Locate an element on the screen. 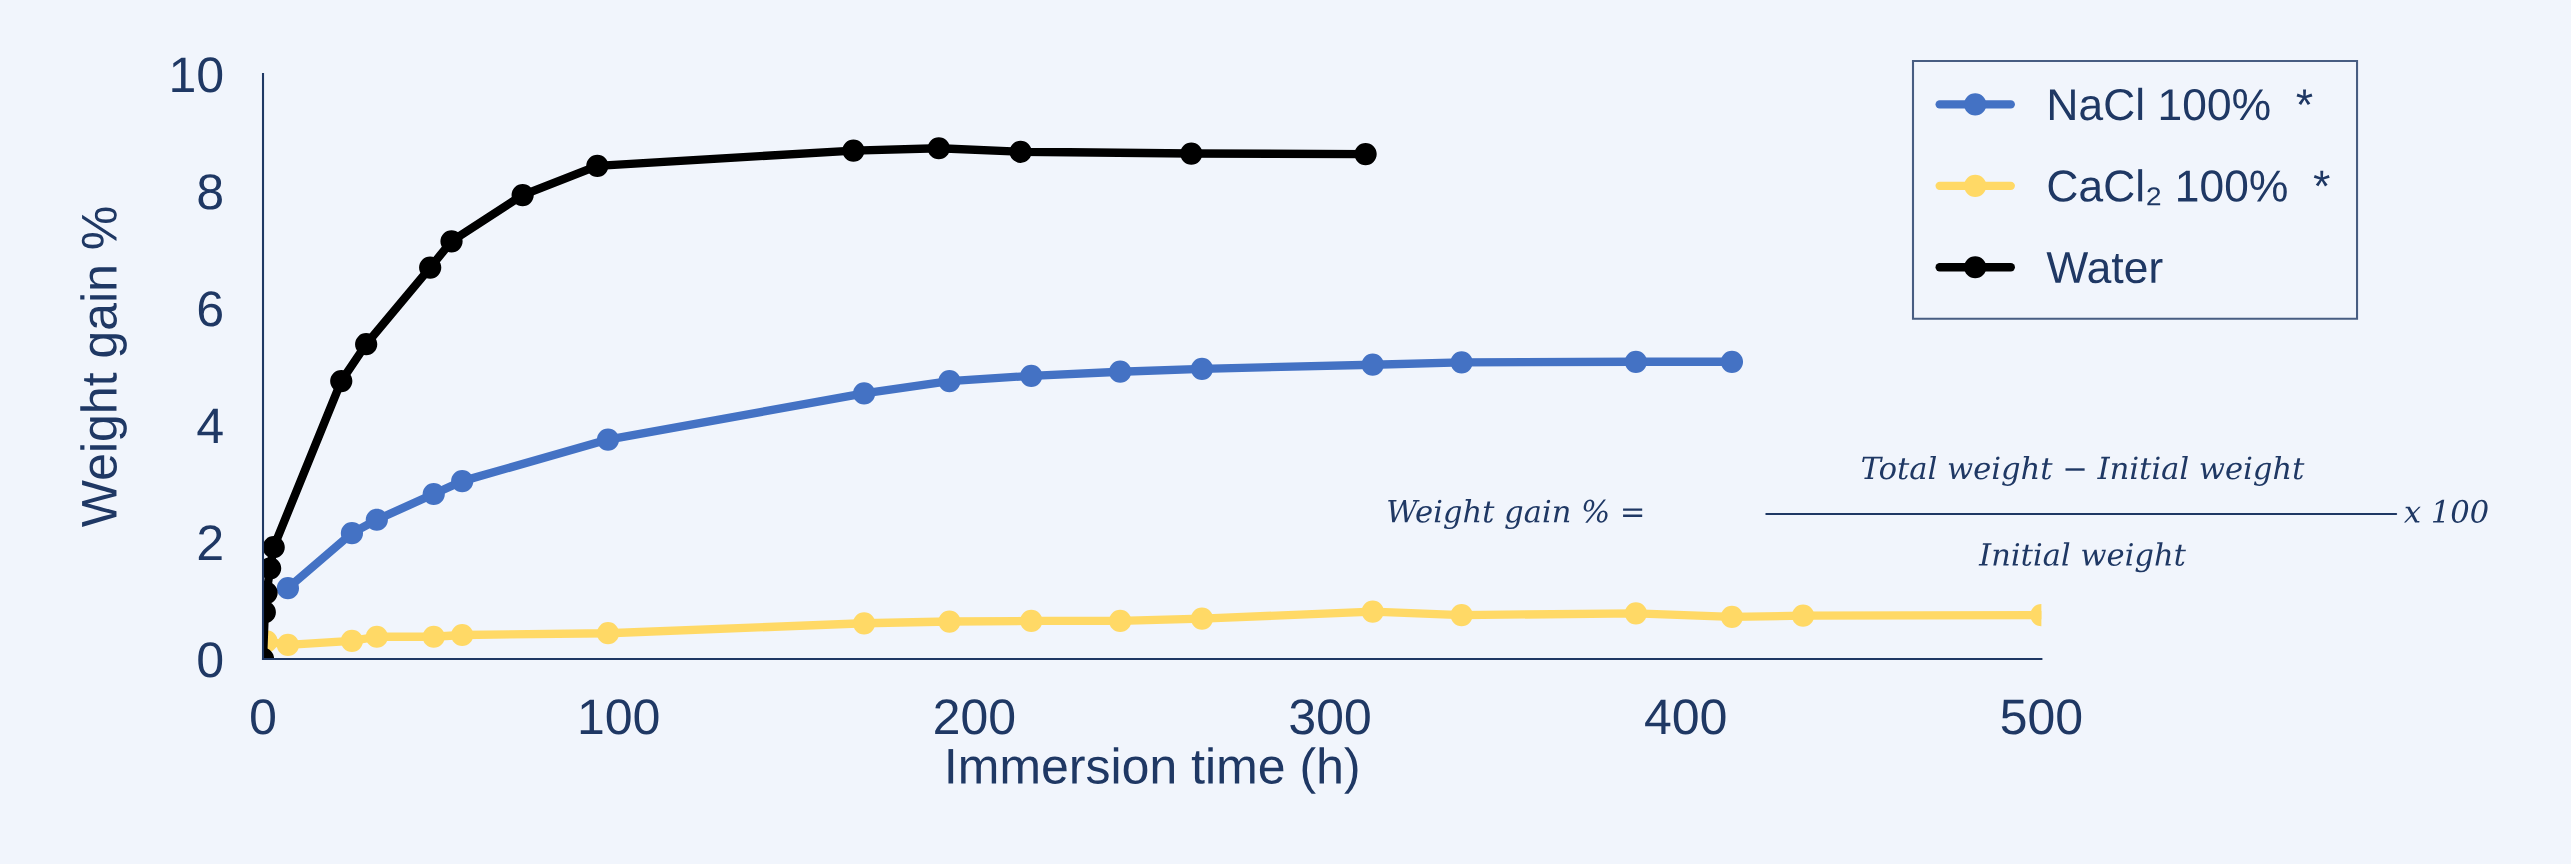 Image resolution: width=2571 pixels, height=864 pixels. x-tick-label: 500 is located at coordinates (2041, 717).